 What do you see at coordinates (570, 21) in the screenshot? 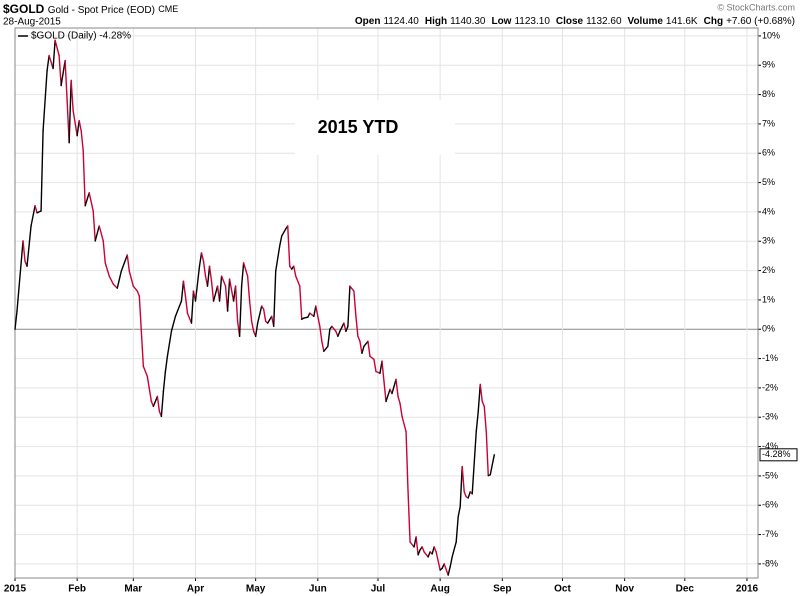
I see `quote-label: Close` at bounding box center [570, 21].